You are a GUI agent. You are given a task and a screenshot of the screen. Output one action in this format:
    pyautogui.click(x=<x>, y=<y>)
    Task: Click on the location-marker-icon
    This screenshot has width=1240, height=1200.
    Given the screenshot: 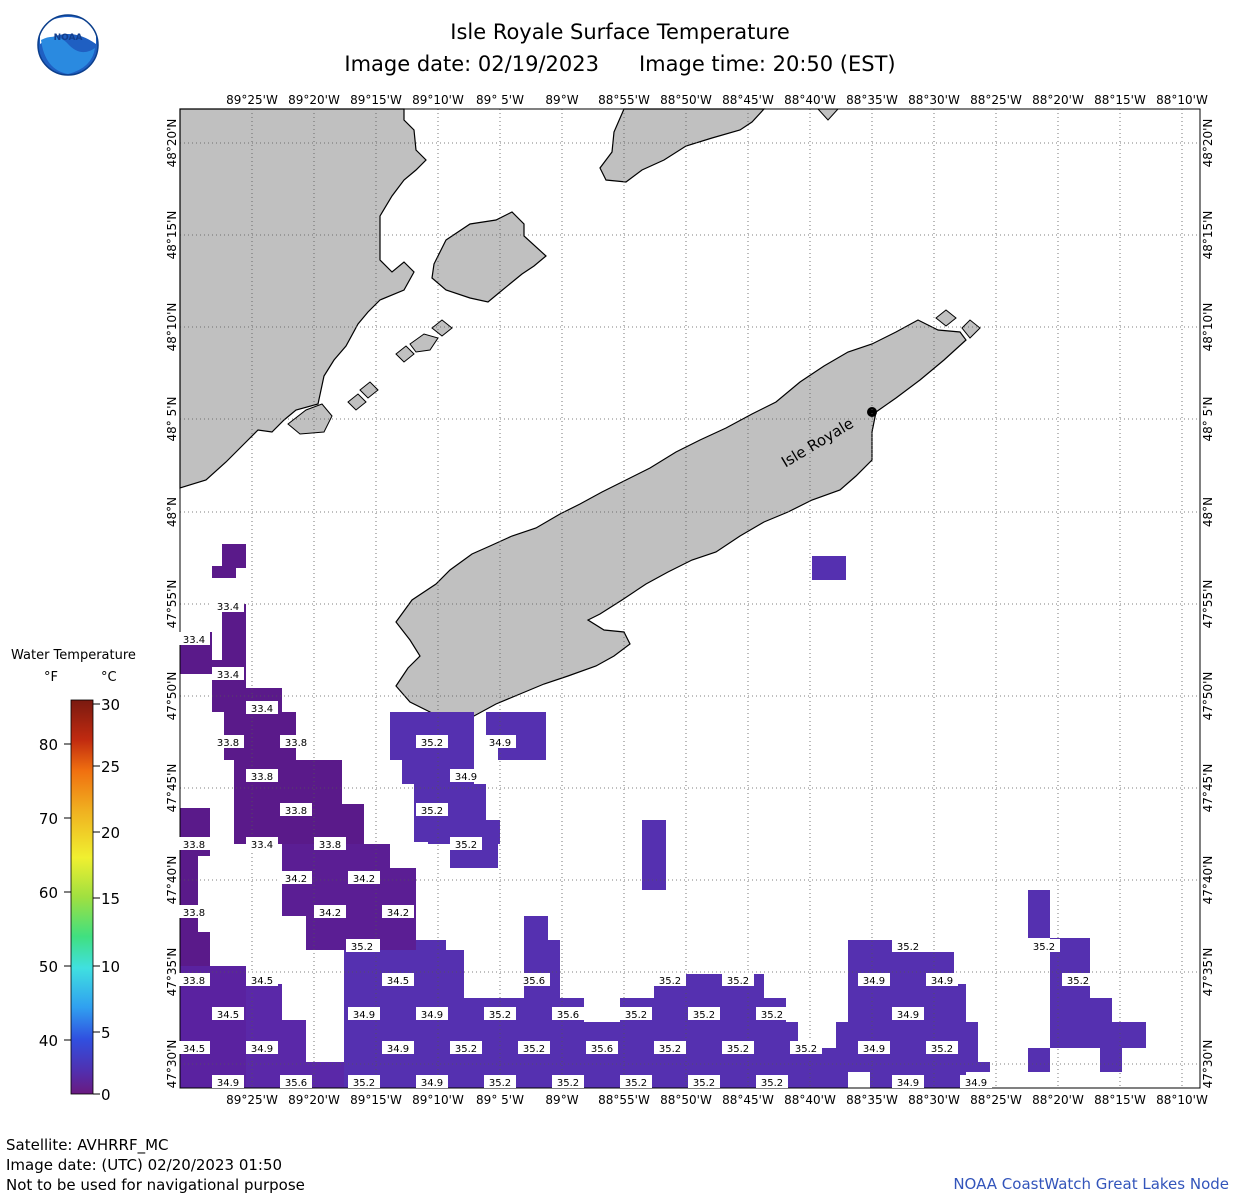 What is the action you would take?
    pyautogui.click(x=872, y=412)
    